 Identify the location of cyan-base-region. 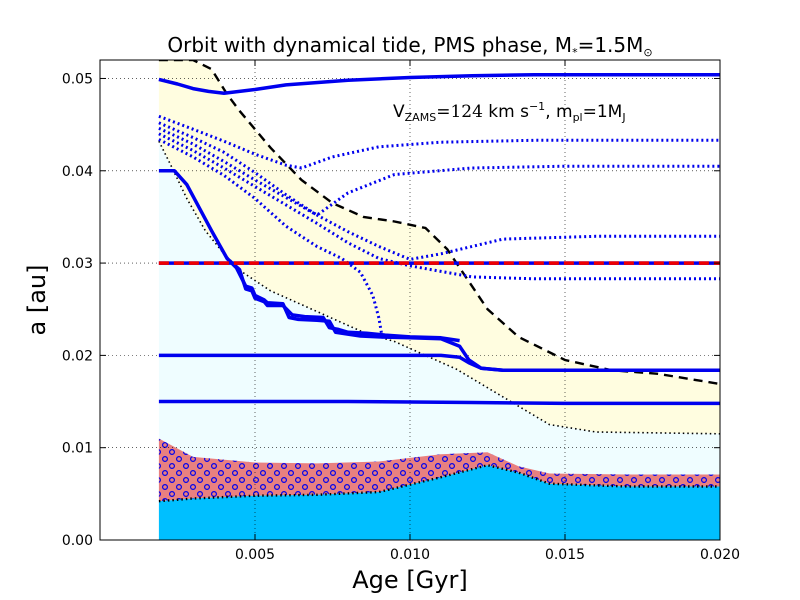
(439, 502).